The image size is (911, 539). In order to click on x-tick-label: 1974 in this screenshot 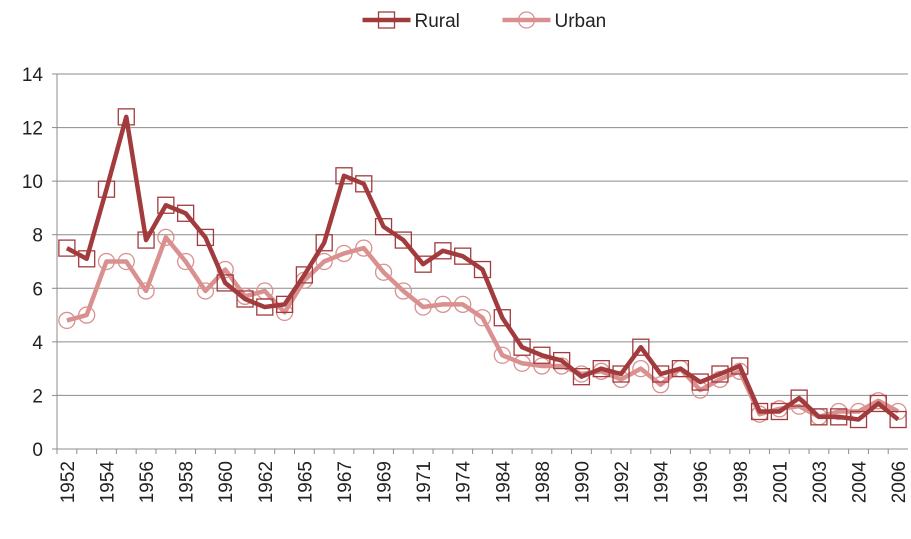, I will do `click(464, 482)`.